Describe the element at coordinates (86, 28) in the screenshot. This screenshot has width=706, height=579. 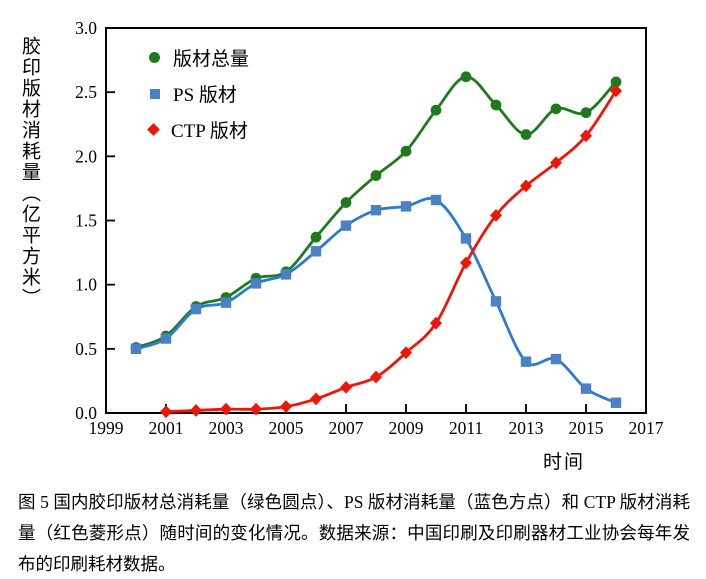
I see `y-tick-label: 3.0` at that location.